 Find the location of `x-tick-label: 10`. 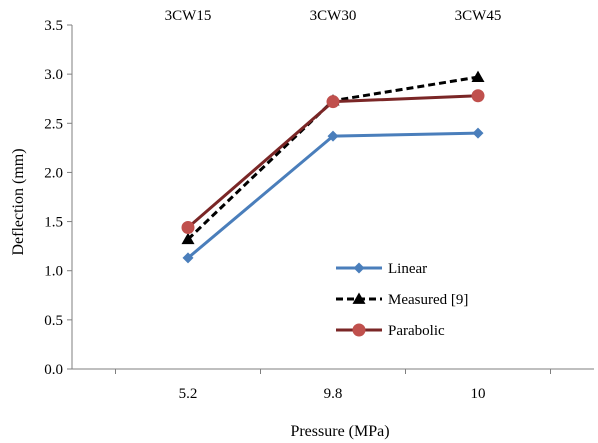

x-tick-label: 10 is located at coordinates (478, 394).